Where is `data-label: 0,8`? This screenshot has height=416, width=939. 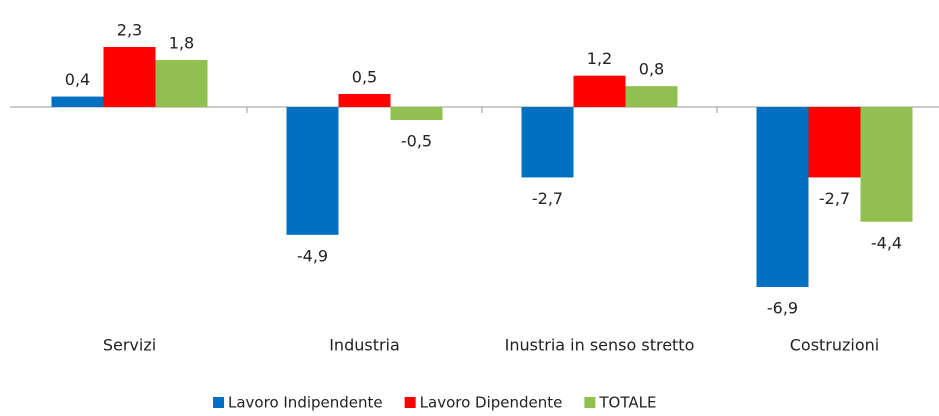
data-label: 0,8 is located at coordinates (651, 69).